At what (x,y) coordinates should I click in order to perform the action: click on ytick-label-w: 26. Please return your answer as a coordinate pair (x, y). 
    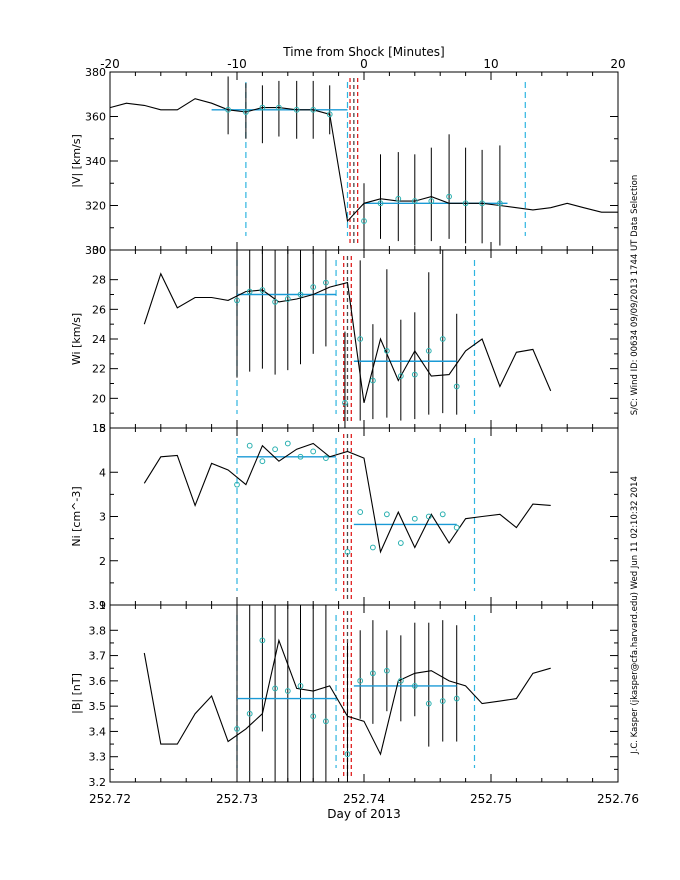
    Looking at the image, I should click on (99, 309).